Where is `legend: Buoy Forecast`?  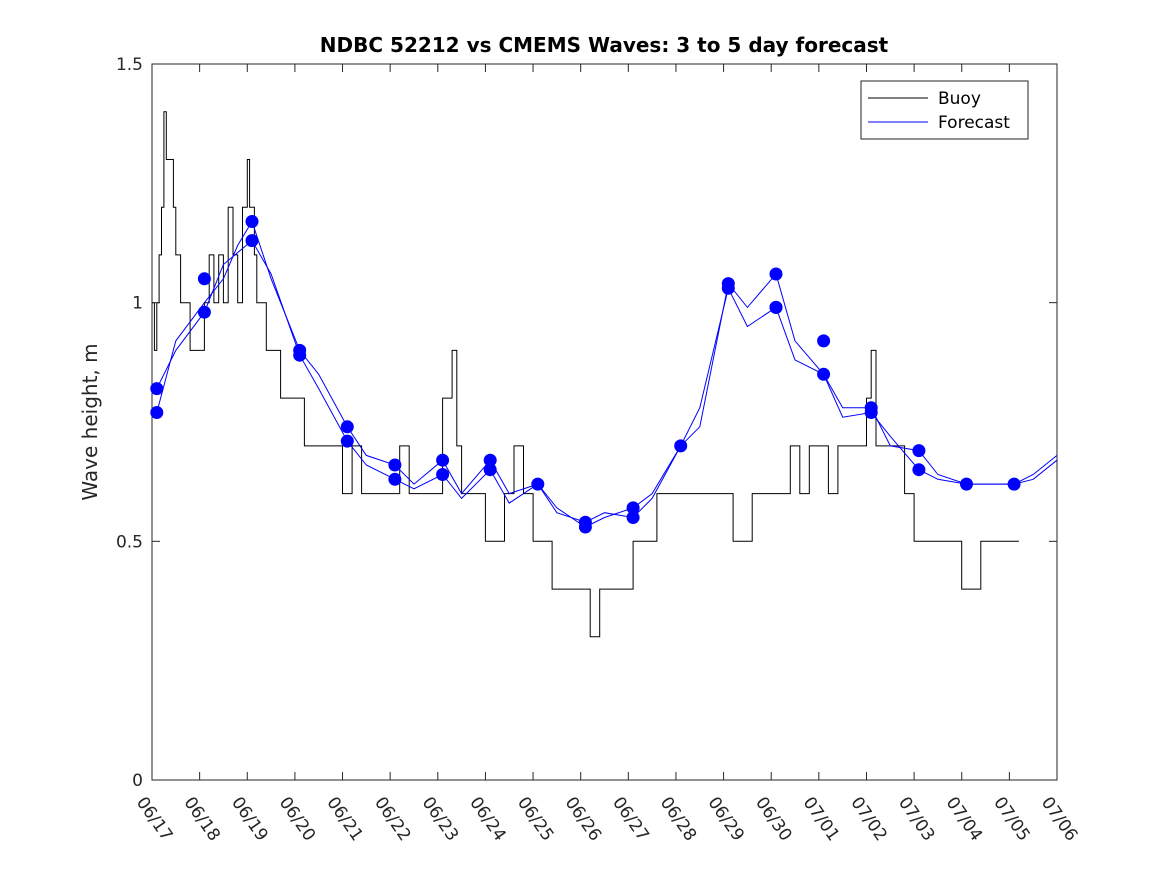 legend: Buoy Forecast is located at coordinates (944, 110).